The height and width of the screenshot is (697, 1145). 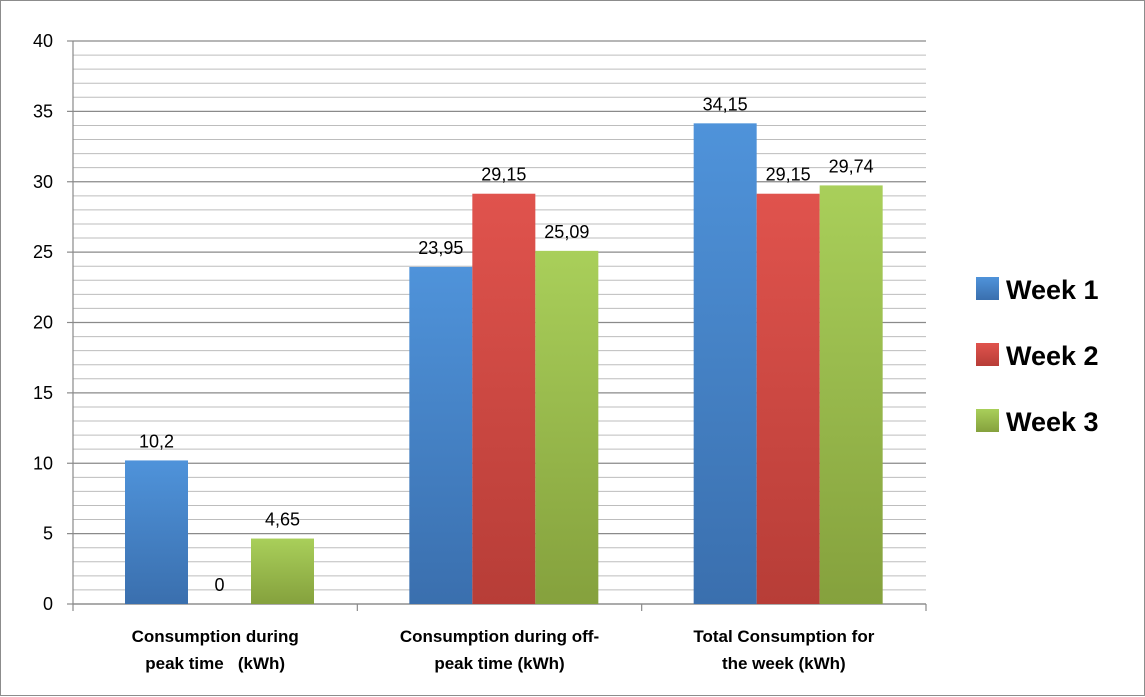 What do you see at coordinates (43, 182) in the screenshot?
I see `y-tick-label: 30` at bounding box center [43, 182].